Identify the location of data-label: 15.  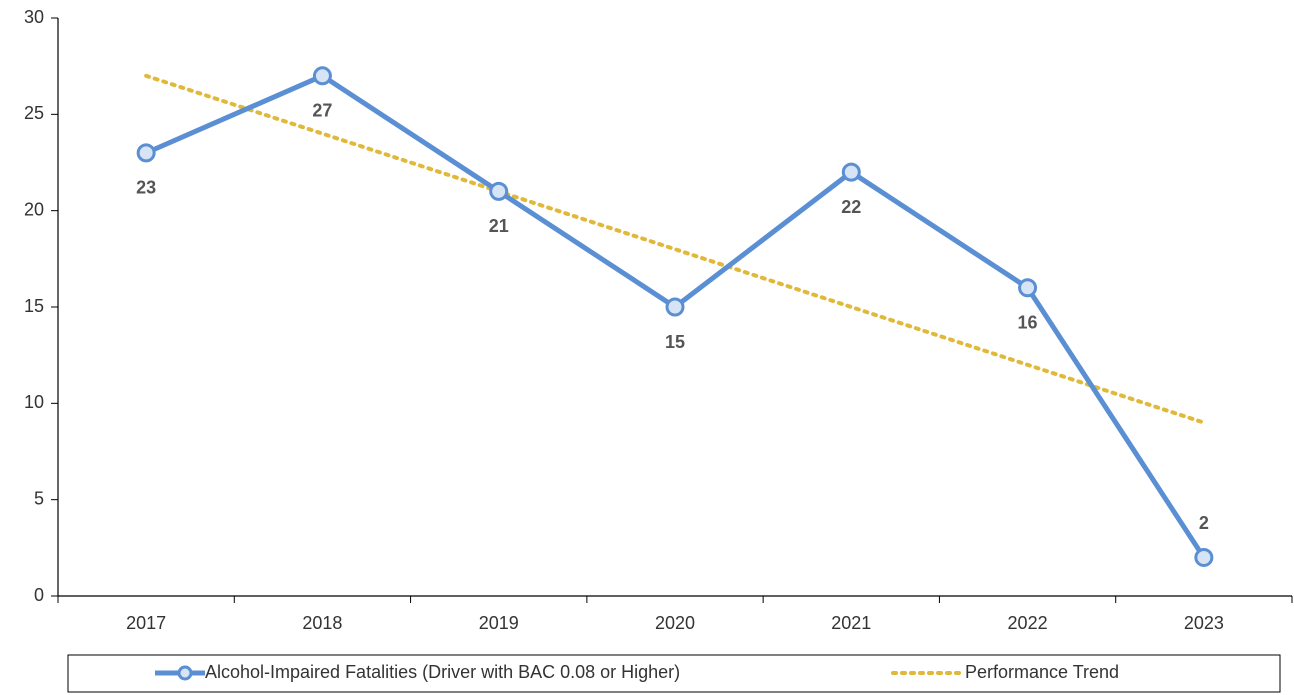
(675, 342).